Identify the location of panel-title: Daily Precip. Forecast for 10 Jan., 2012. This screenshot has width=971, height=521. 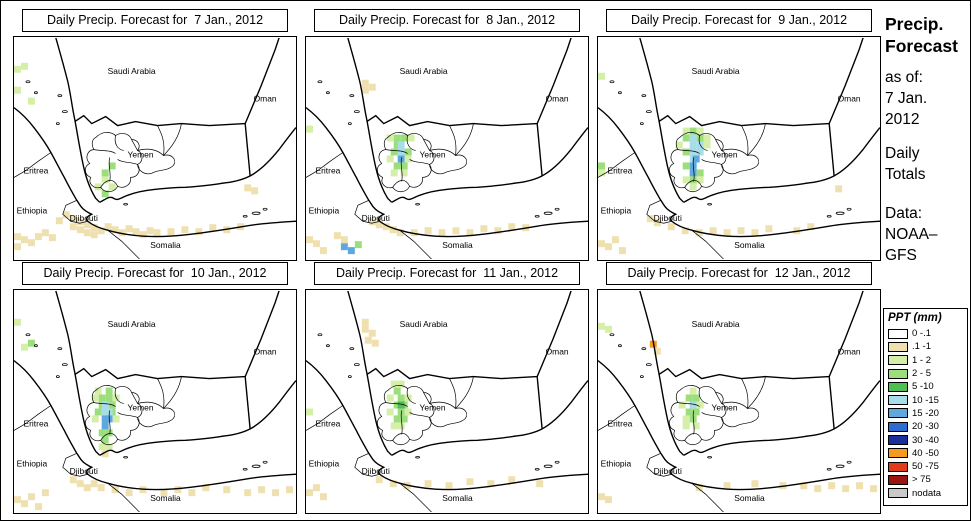
(155, 273).